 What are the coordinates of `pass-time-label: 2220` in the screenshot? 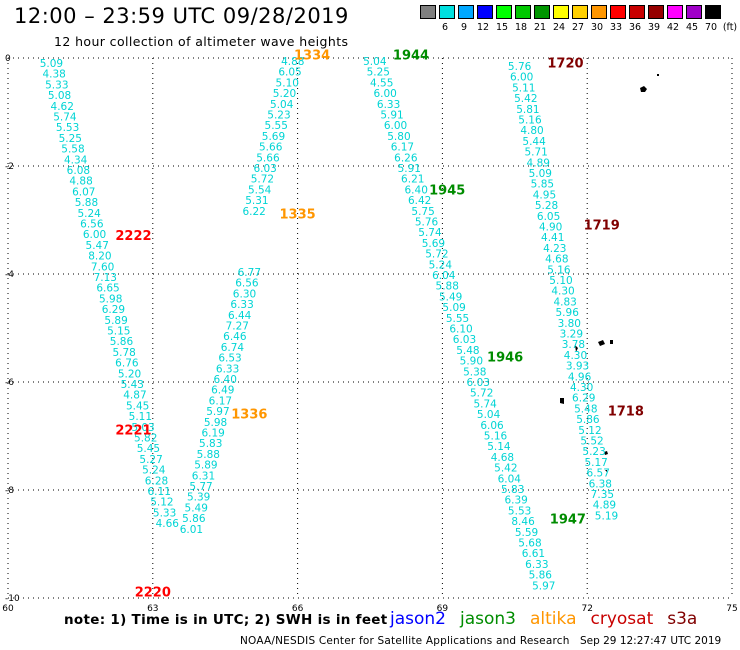 It's located at (153, 593).